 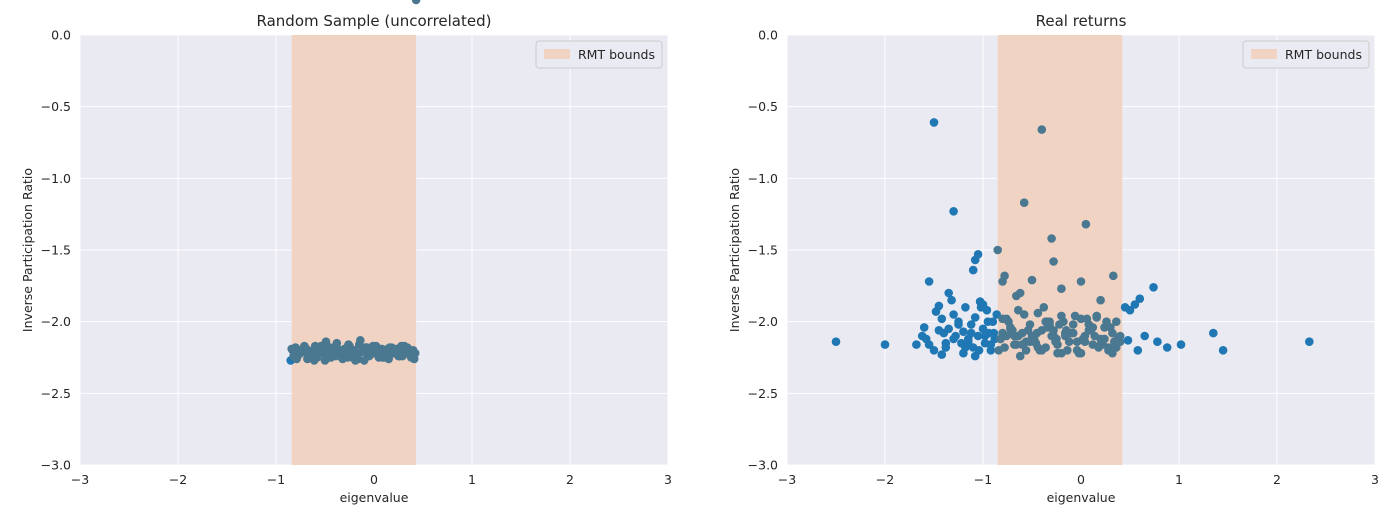 I want to click on x-tick-label: 3, so click(x=668, y=479).